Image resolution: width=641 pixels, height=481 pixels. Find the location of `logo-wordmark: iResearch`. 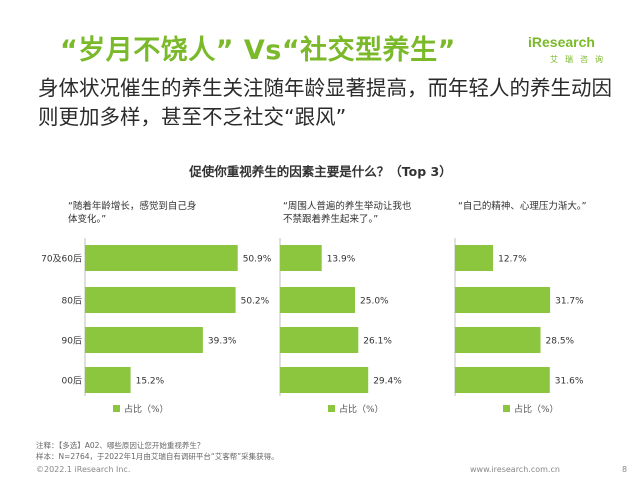

logo-wordmark: iResearch is located at coordinates (561, 42).